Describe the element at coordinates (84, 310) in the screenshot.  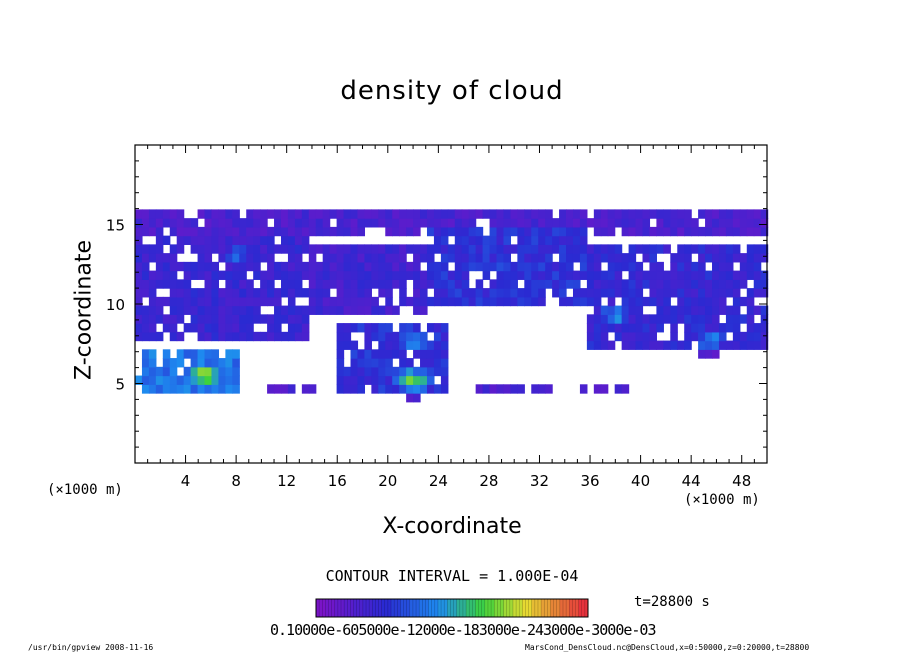
I see `y-axis-label: Z-coordinate` at that location.